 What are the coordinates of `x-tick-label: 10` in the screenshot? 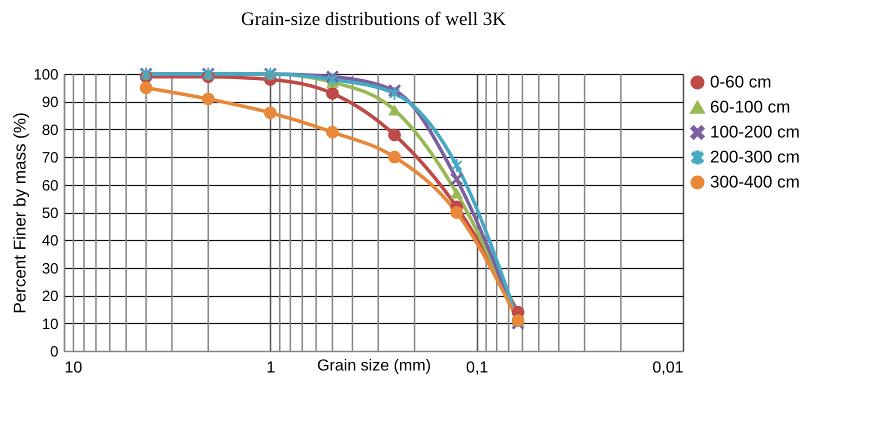 It's located at (73, 368).